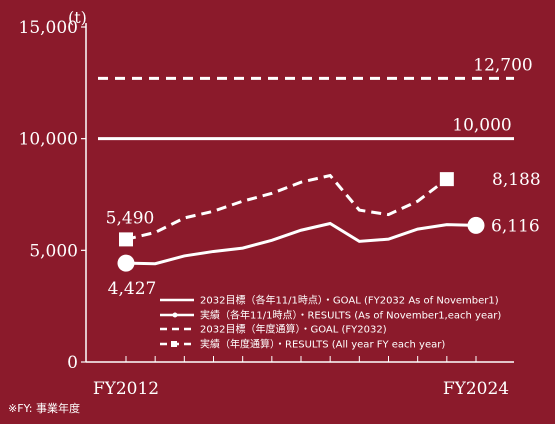 This screenshot has height=424, width=555. Describe the element at coordinates (132, 289) in the screenshot. I see `data-label: 4,427` at that location.